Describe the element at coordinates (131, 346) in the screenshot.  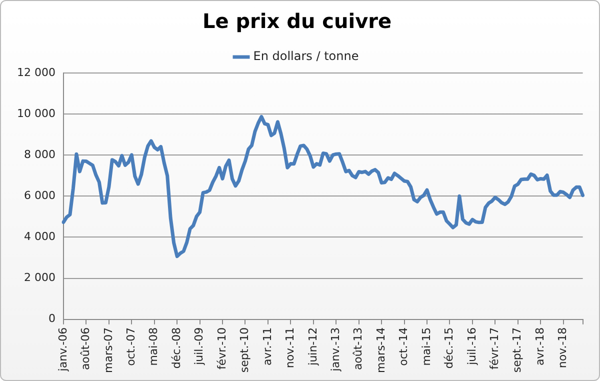
I see `x-tick-label: oct.-07` at that location.